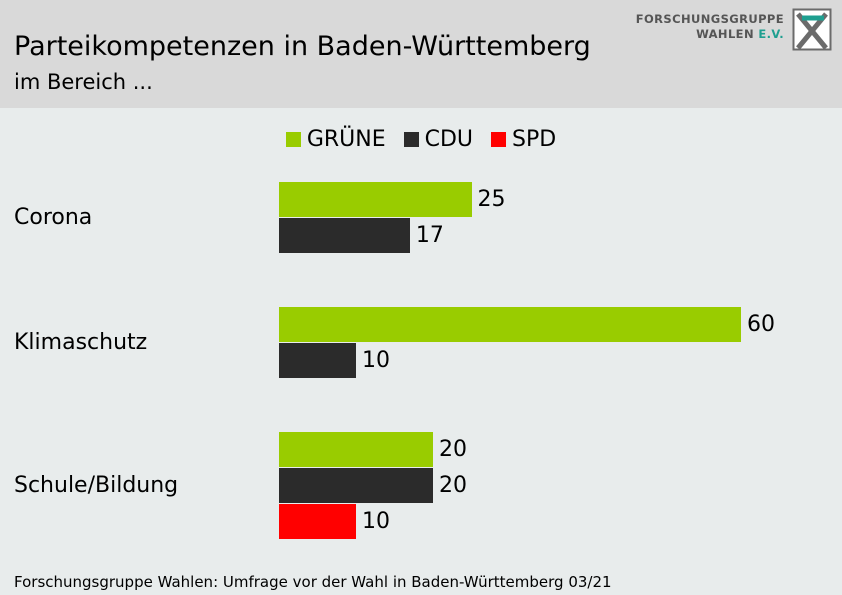  I want to click on legend-swatch-cdu, so click(411, 139).